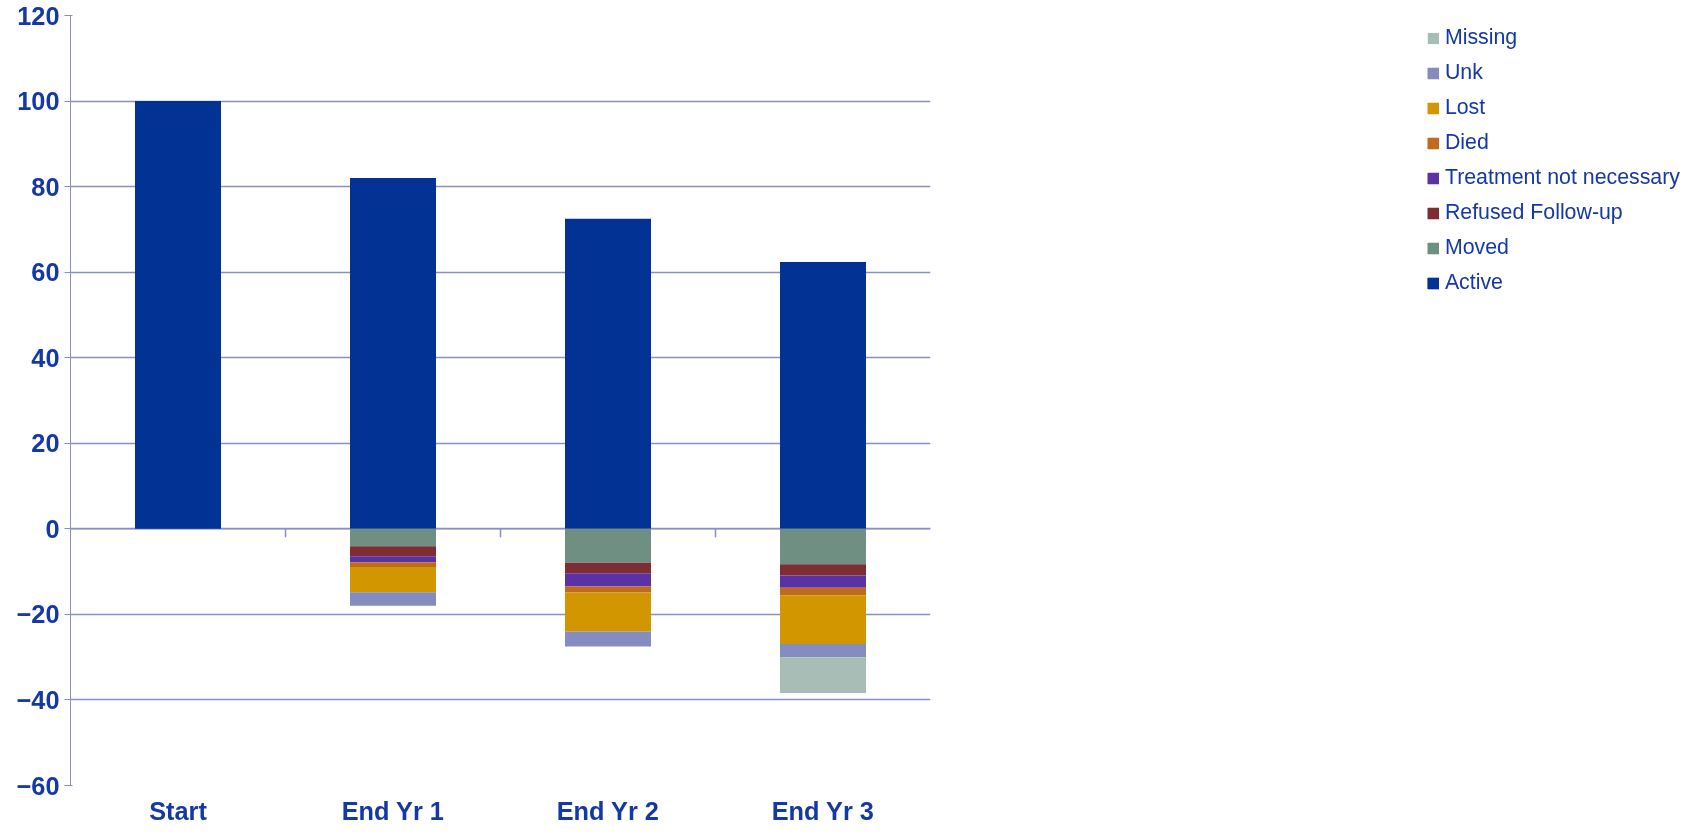 The width and height of the screenshot is (1696, 840). What do you see at coordinates (38, 785) in the screenshot?
I see `y-tick-label: −60` at bounding box center [38, 785].